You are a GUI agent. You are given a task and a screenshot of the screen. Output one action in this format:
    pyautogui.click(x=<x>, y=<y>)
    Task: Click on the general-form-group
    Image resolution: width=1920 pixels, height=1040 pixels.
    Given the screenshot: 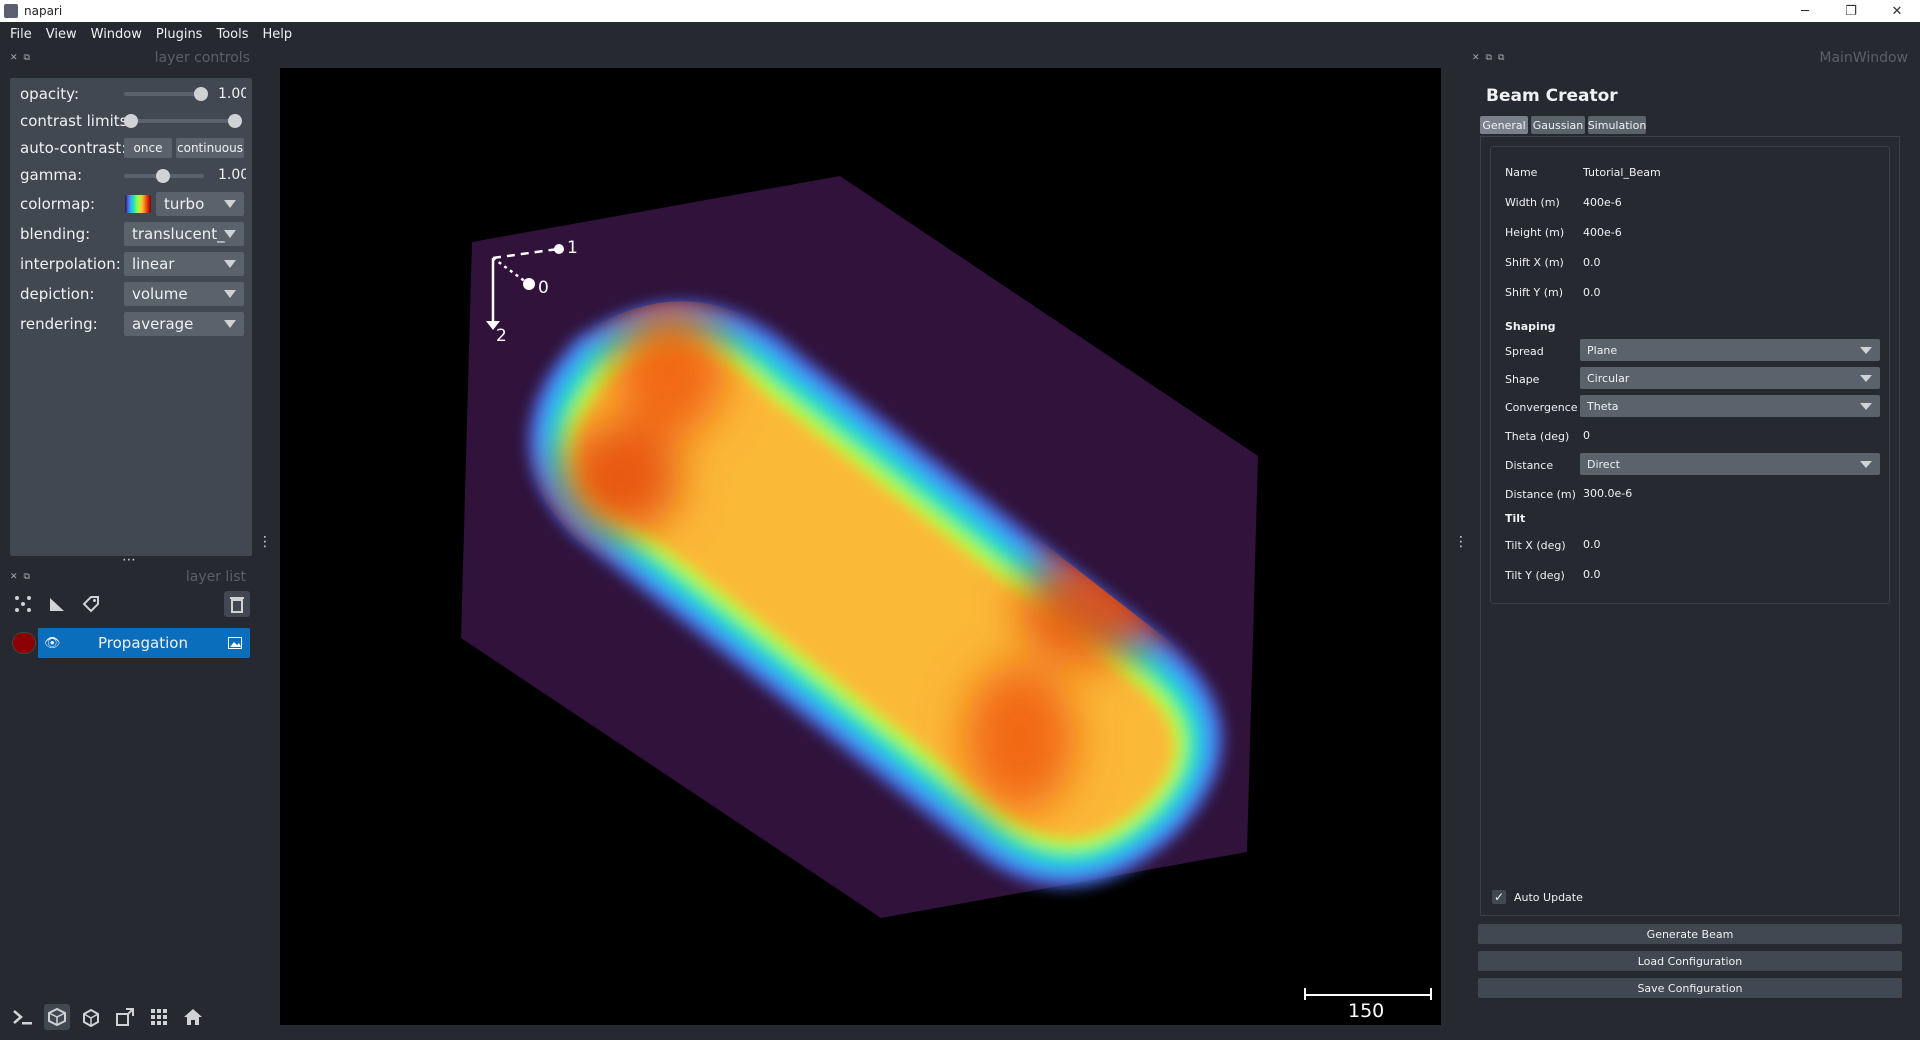 What is the action you would take?
    pyautogui.click(x=1690, y=375)
    